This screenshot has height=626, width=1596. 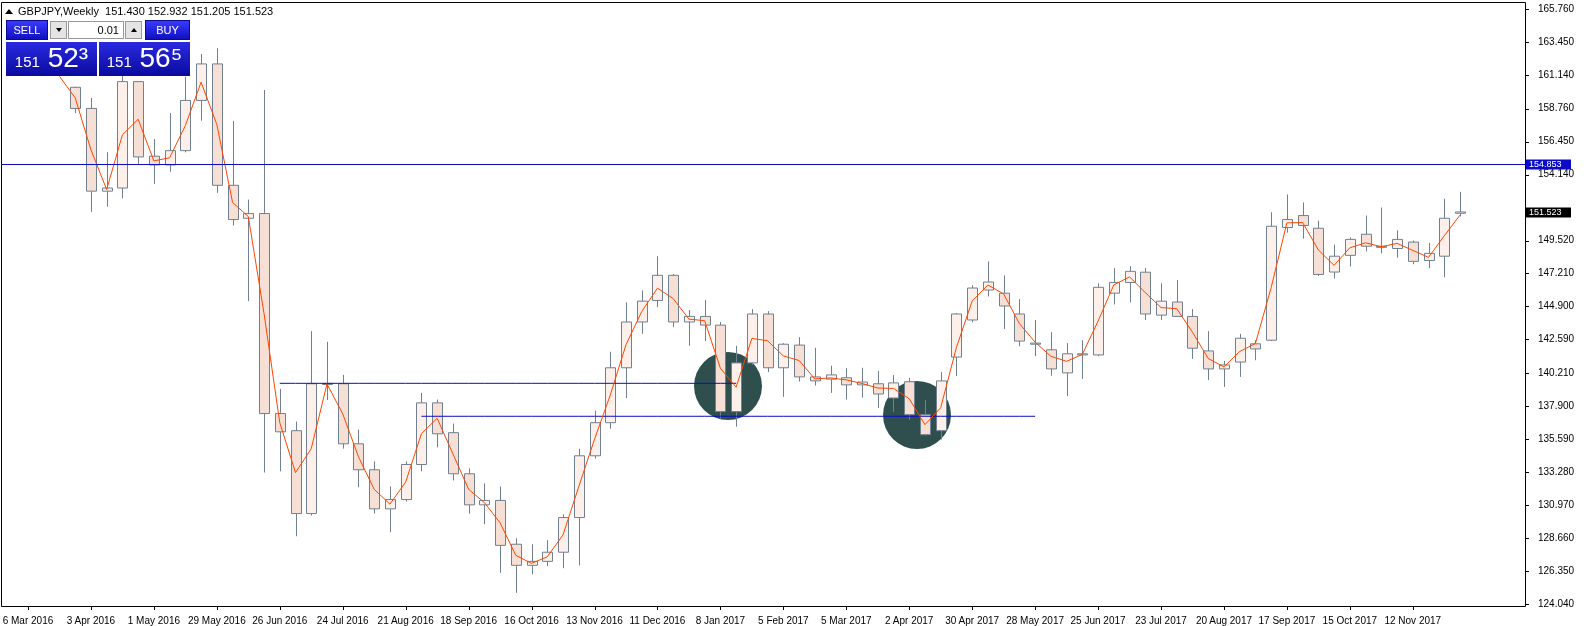 What do you see at coordinates (144, 57) in the screenshot?
I see `annotation: 151 56⁵` at bounding box center [144, 57].